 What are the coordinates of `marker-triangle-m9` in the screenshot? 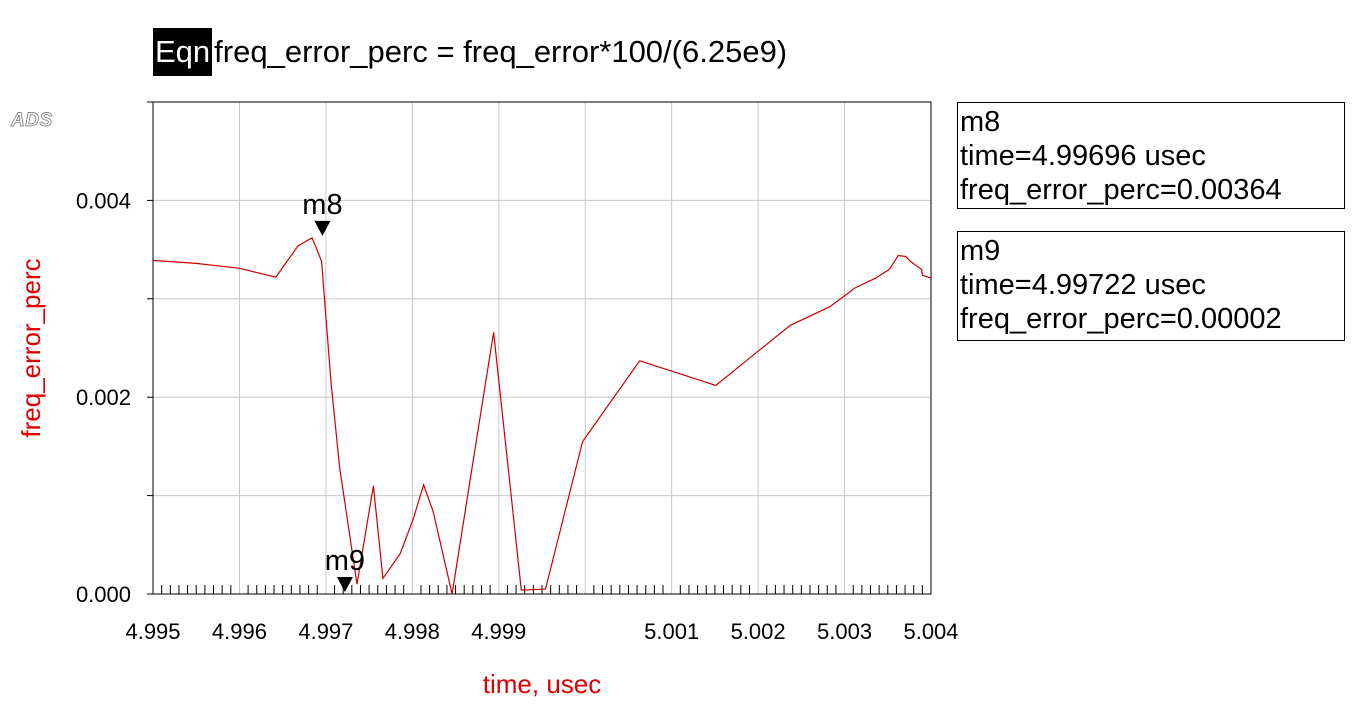 It's located at (344, 585).